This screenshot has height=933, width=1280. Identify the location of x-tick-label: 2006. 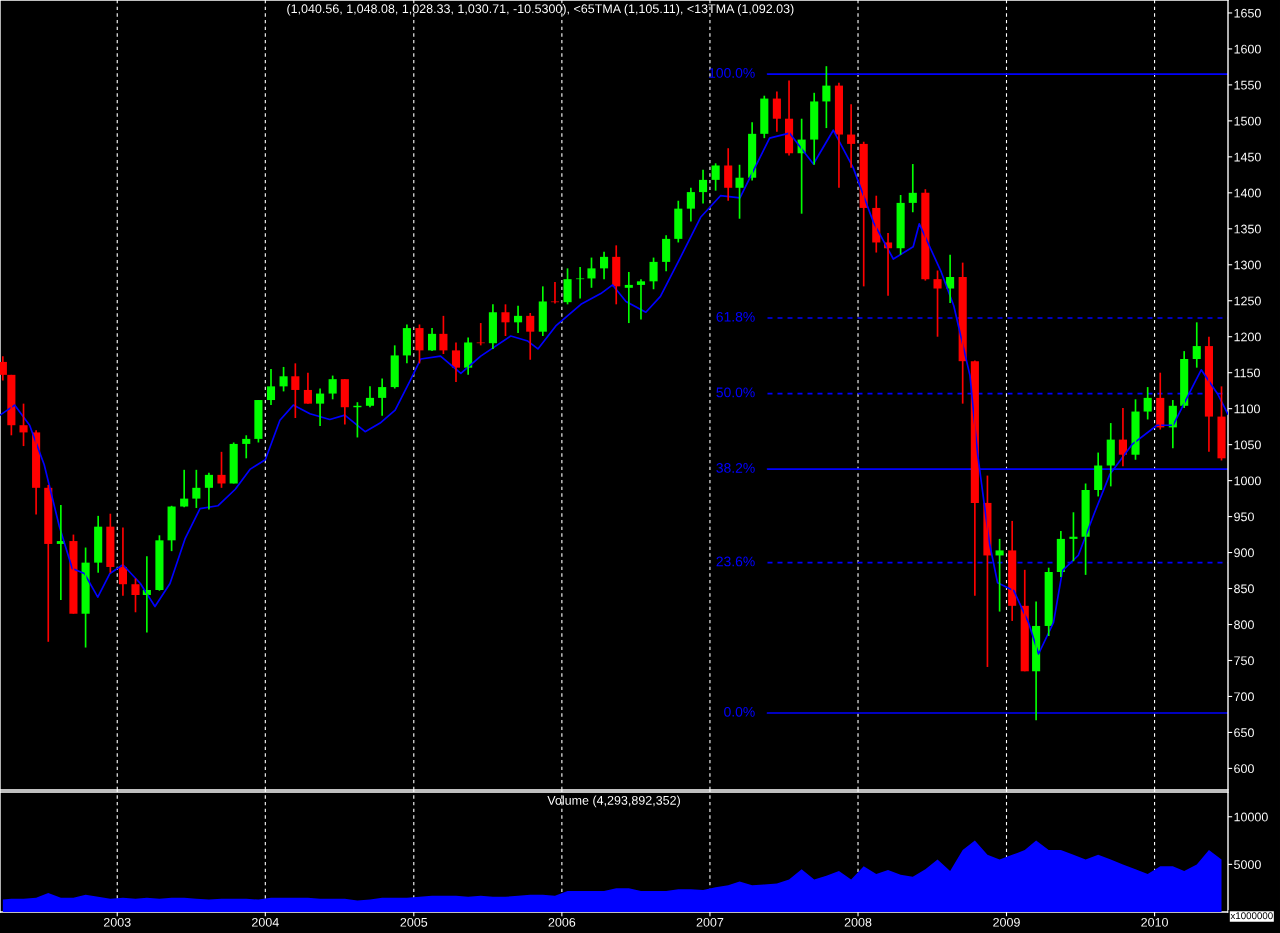
(562, 922).